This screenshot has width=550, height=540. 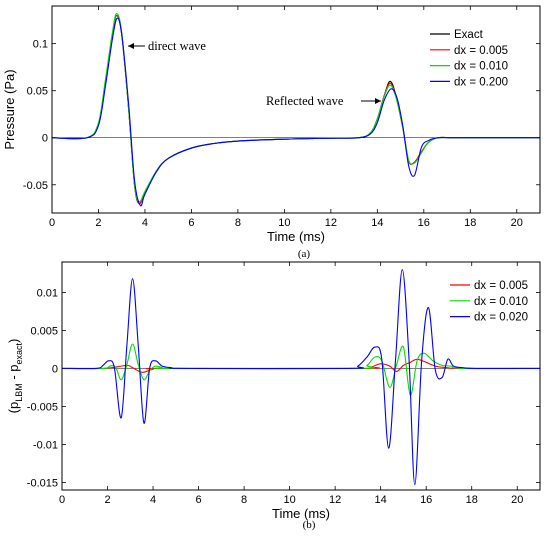 I want to click on y-tick-label: -0.05, so click(x=35, y=186).